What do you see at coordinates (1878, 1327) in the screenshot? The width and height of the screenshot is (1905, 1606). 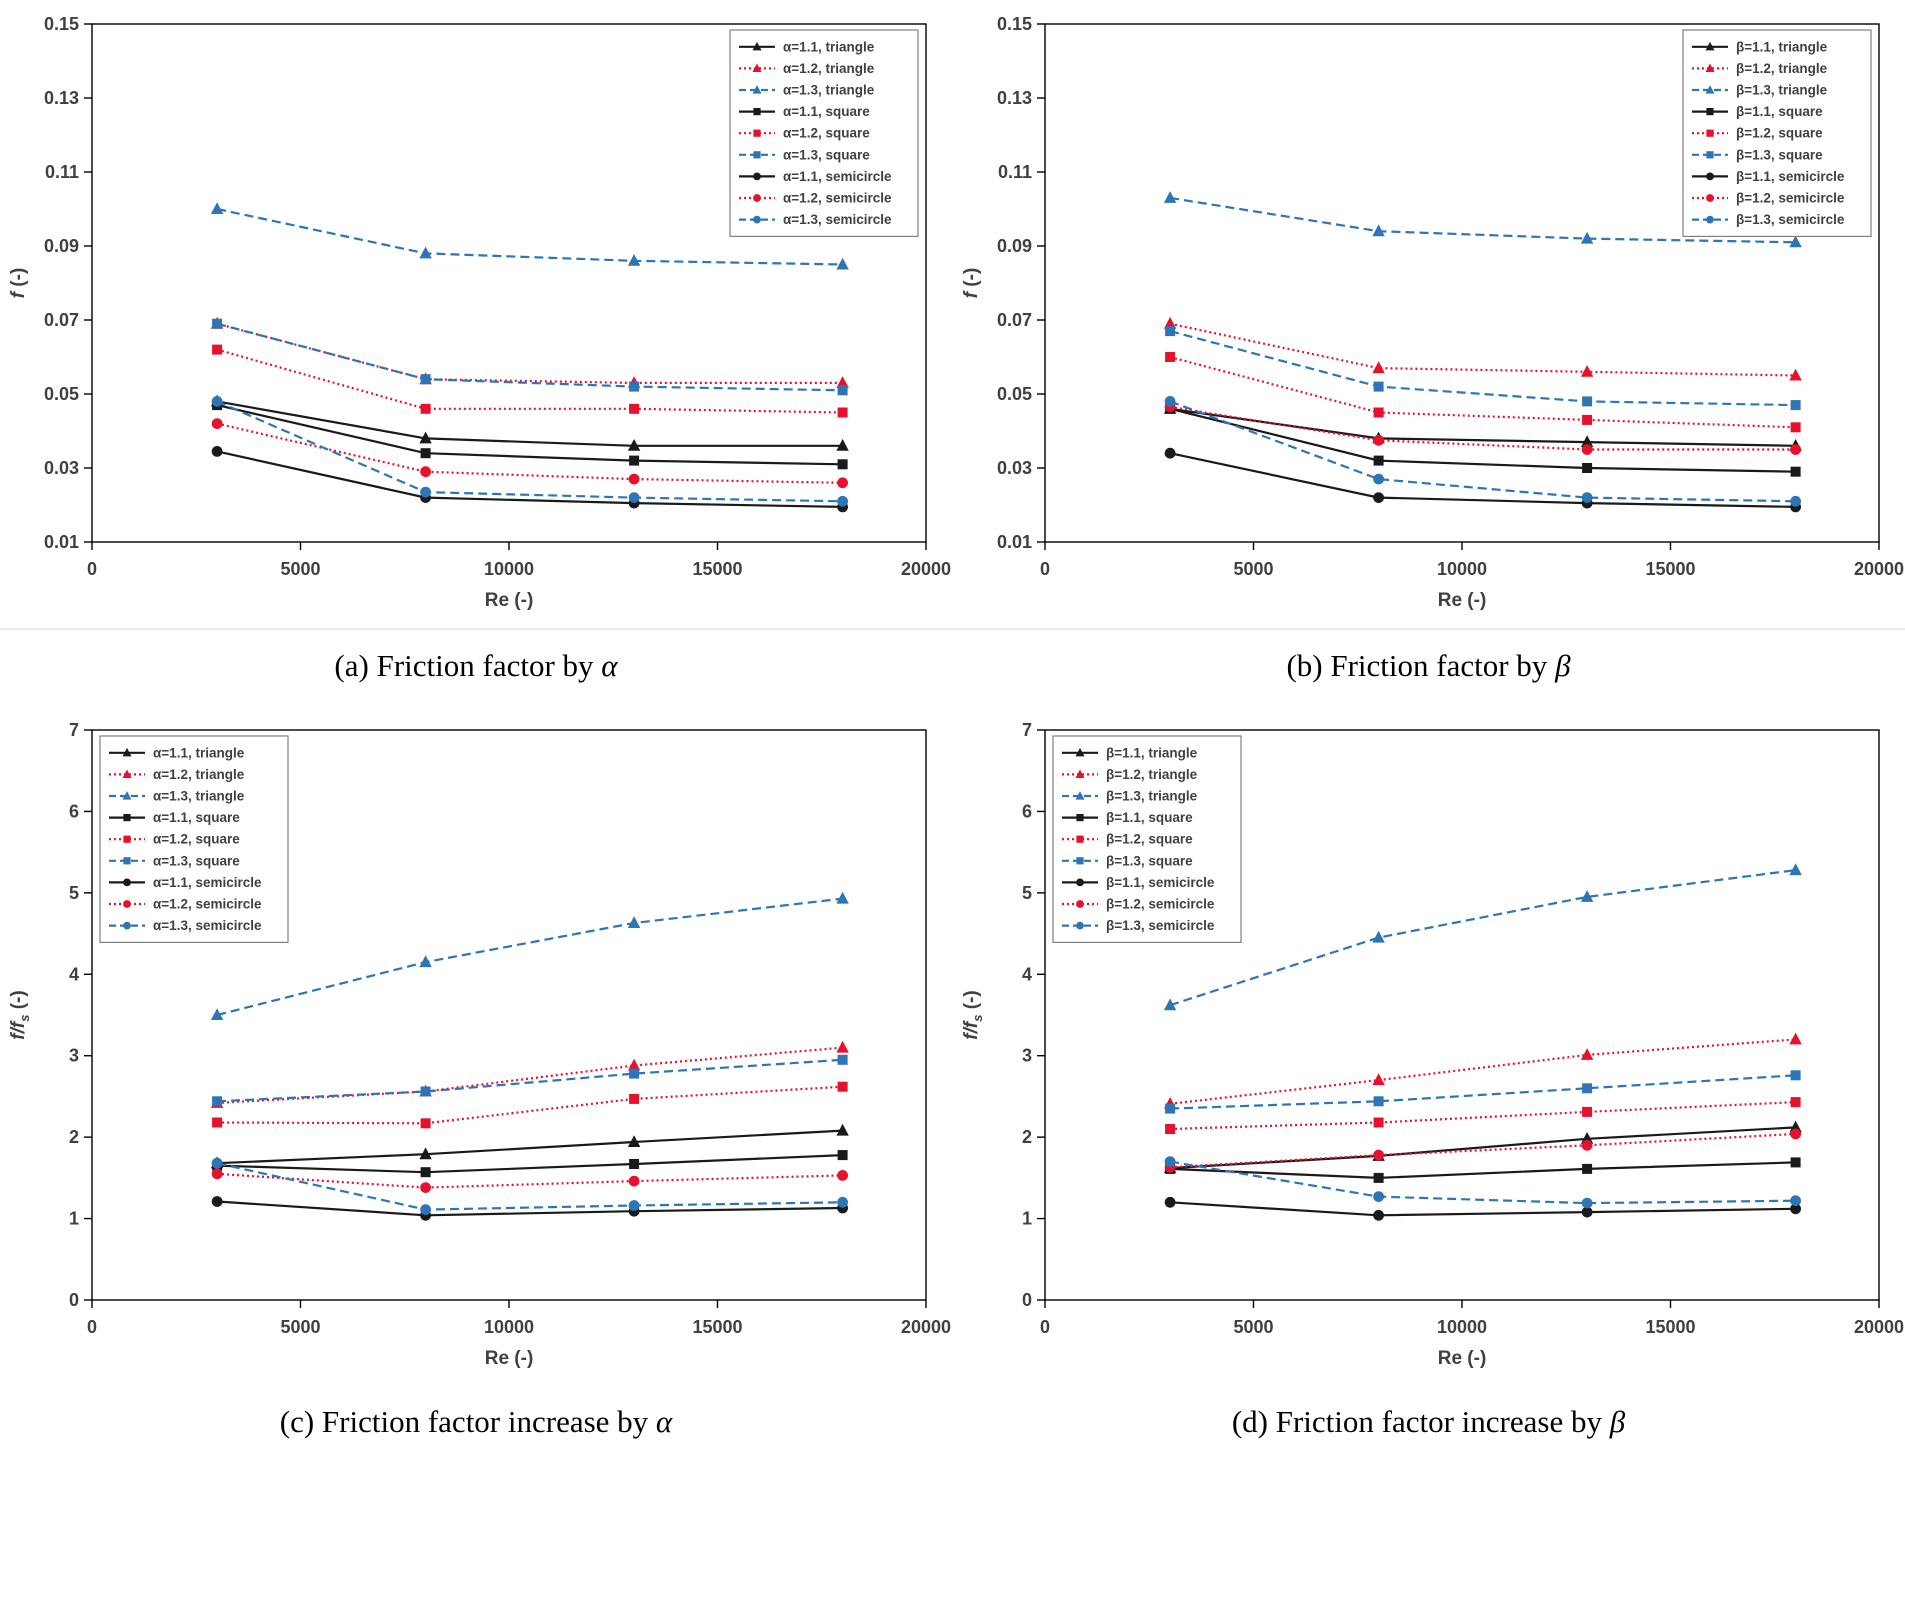 I see `x-tick-label: 20000` at bounding box center [1878, 1327].